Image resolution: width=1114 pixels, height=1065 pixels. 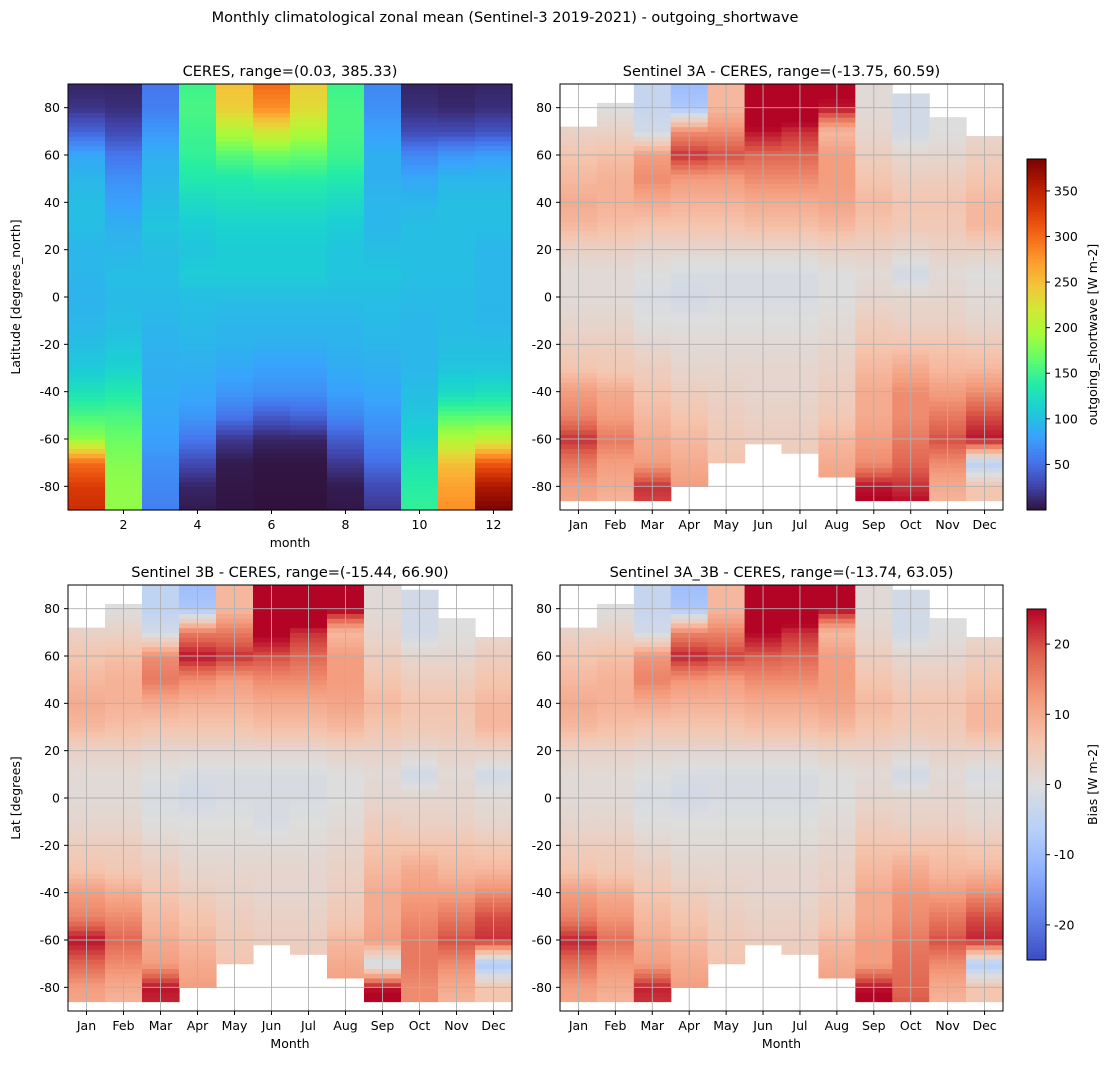 What do you see at coordinates (308, 1025) in the screenshot?
I see `x-tick-label: Jul` at bounding box center [308, 1025].